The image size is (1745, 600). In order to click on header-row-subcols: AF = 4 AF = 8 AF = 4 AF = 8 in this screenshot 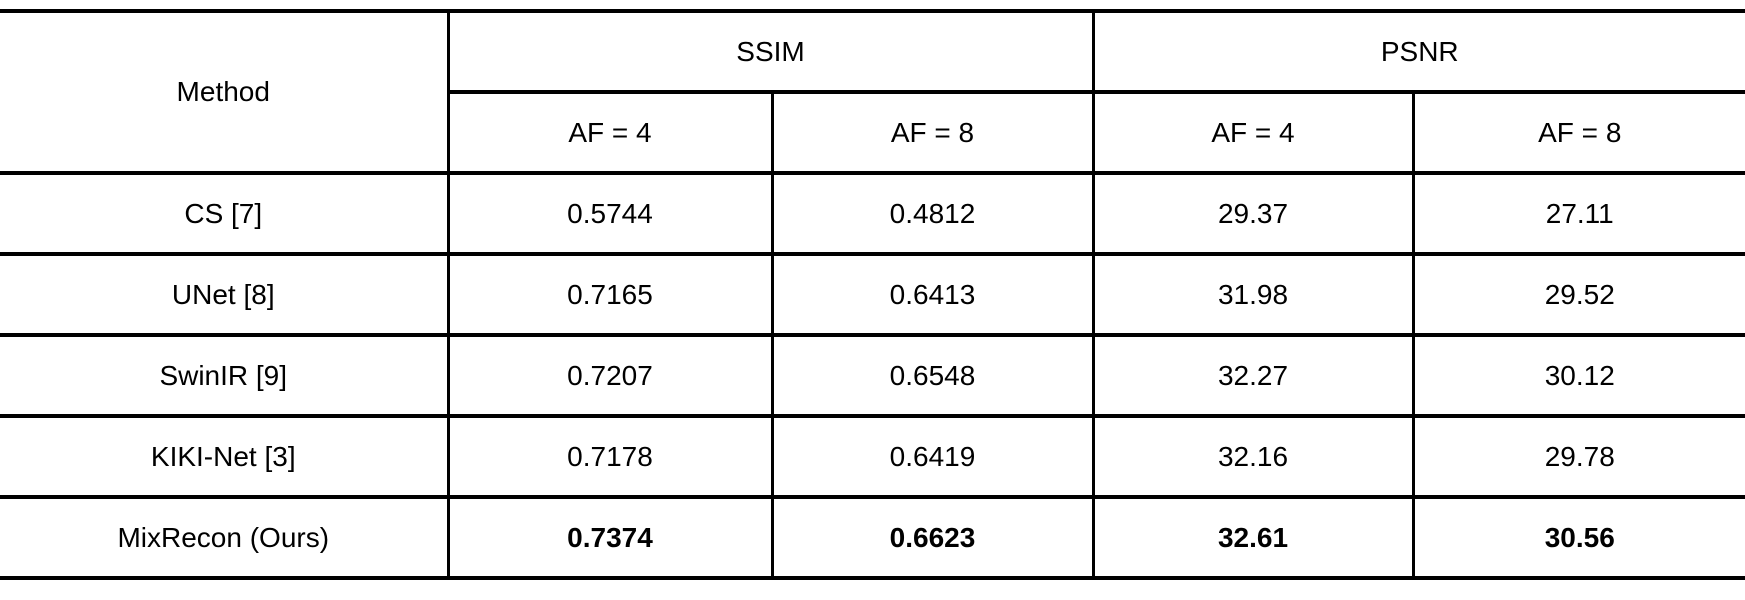, I will do `click(872, 132)`.